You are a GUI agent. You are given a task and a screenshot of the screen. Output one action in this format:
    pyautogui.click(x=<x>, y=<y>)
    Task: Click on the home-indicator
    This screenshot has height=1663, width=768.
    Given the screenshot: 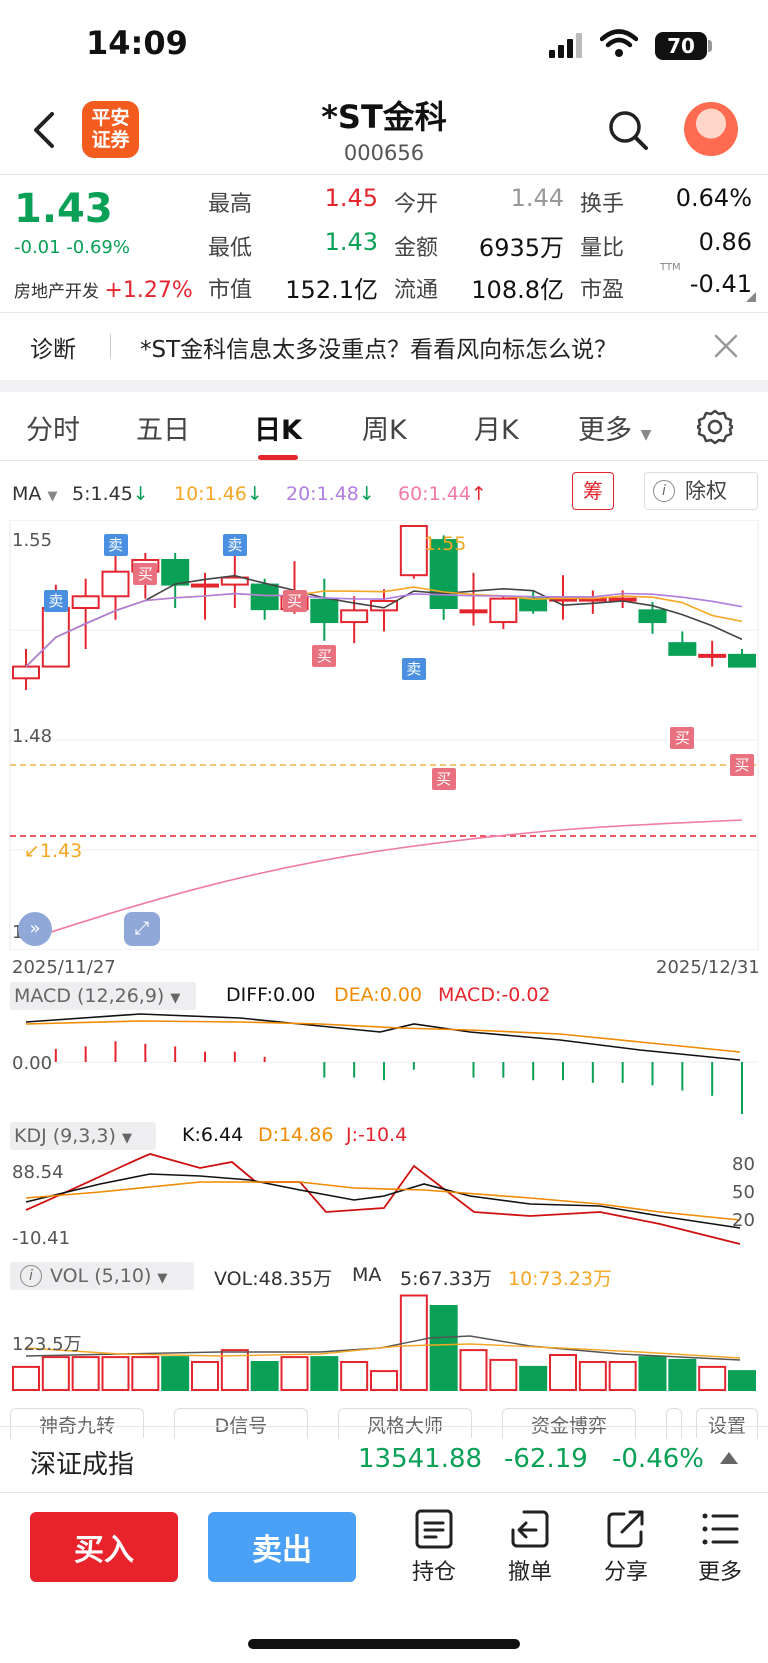 What is the action you would take?
    pyautogui.click(x=384, y=1644)
    